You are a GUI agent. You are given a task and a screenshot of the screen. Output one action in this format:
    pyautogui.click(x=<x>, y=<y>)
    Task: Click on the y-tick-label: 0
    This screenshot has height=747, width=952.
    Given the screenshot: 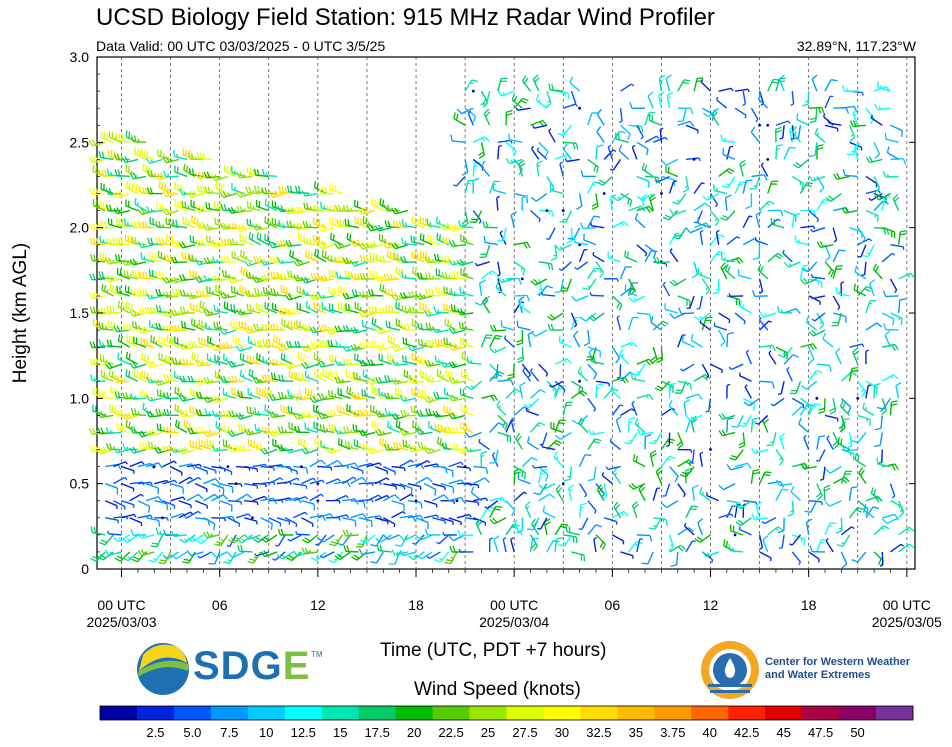 What is the action you would take?
    pyautogui.click(x=85, y=569)
    